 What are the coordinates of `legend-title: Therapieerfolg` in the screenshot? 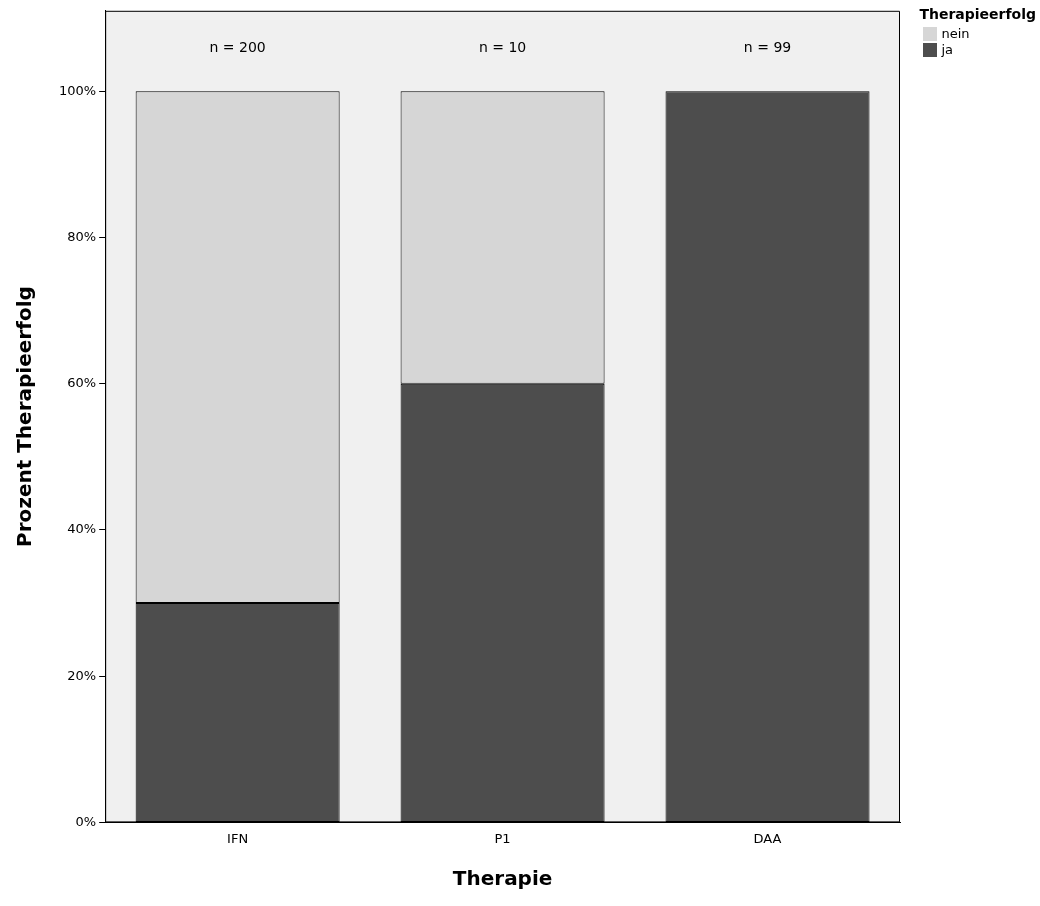 It's located at (977, 14).